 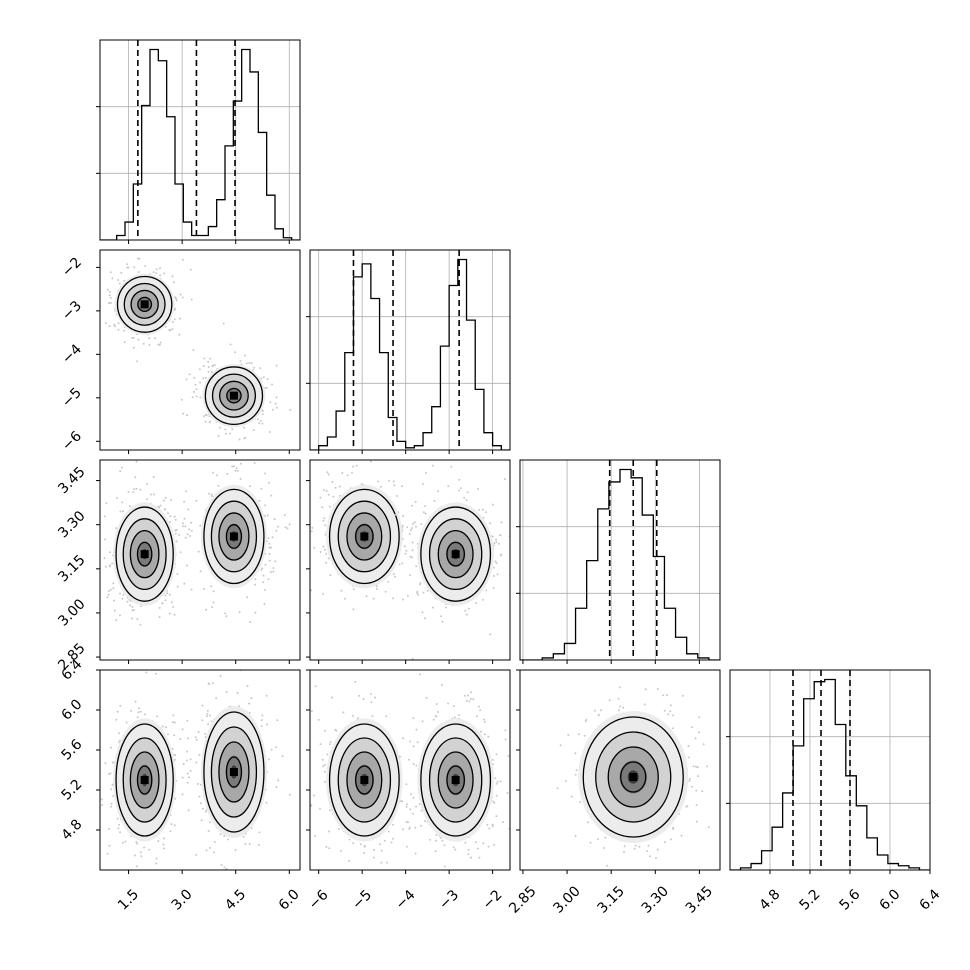 What do you see at coordinates (769, 899) in the screenshot?
I see `x-tick-label: 4.8` at bounding box center [769, 899].